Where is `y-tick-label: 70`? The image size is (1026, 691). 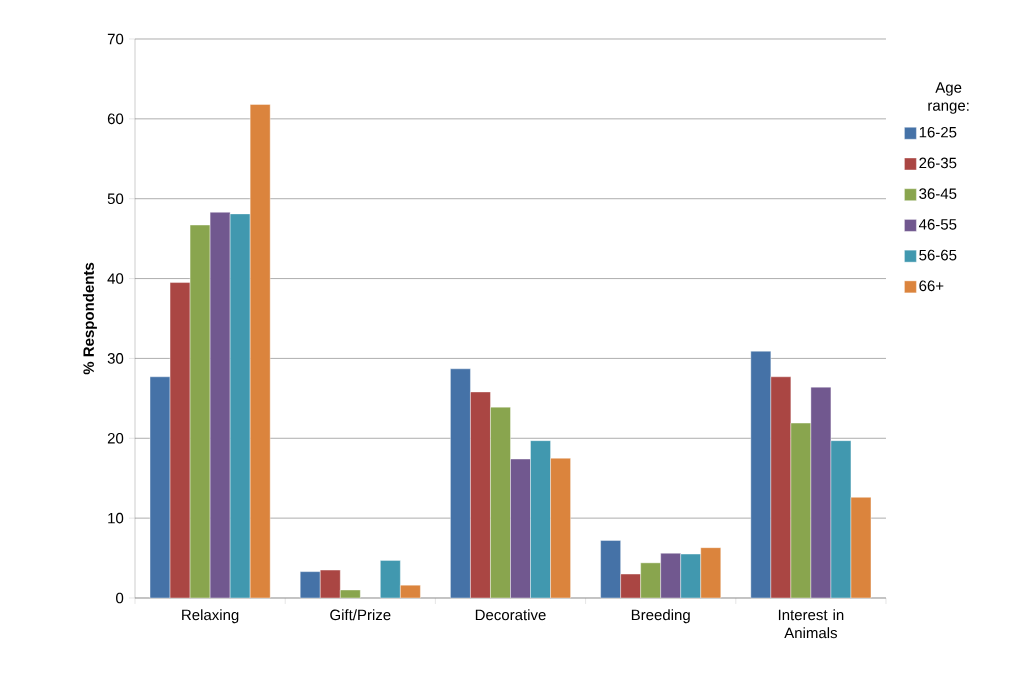 y-tick-label: 70 is located at coordinates (115, 39).